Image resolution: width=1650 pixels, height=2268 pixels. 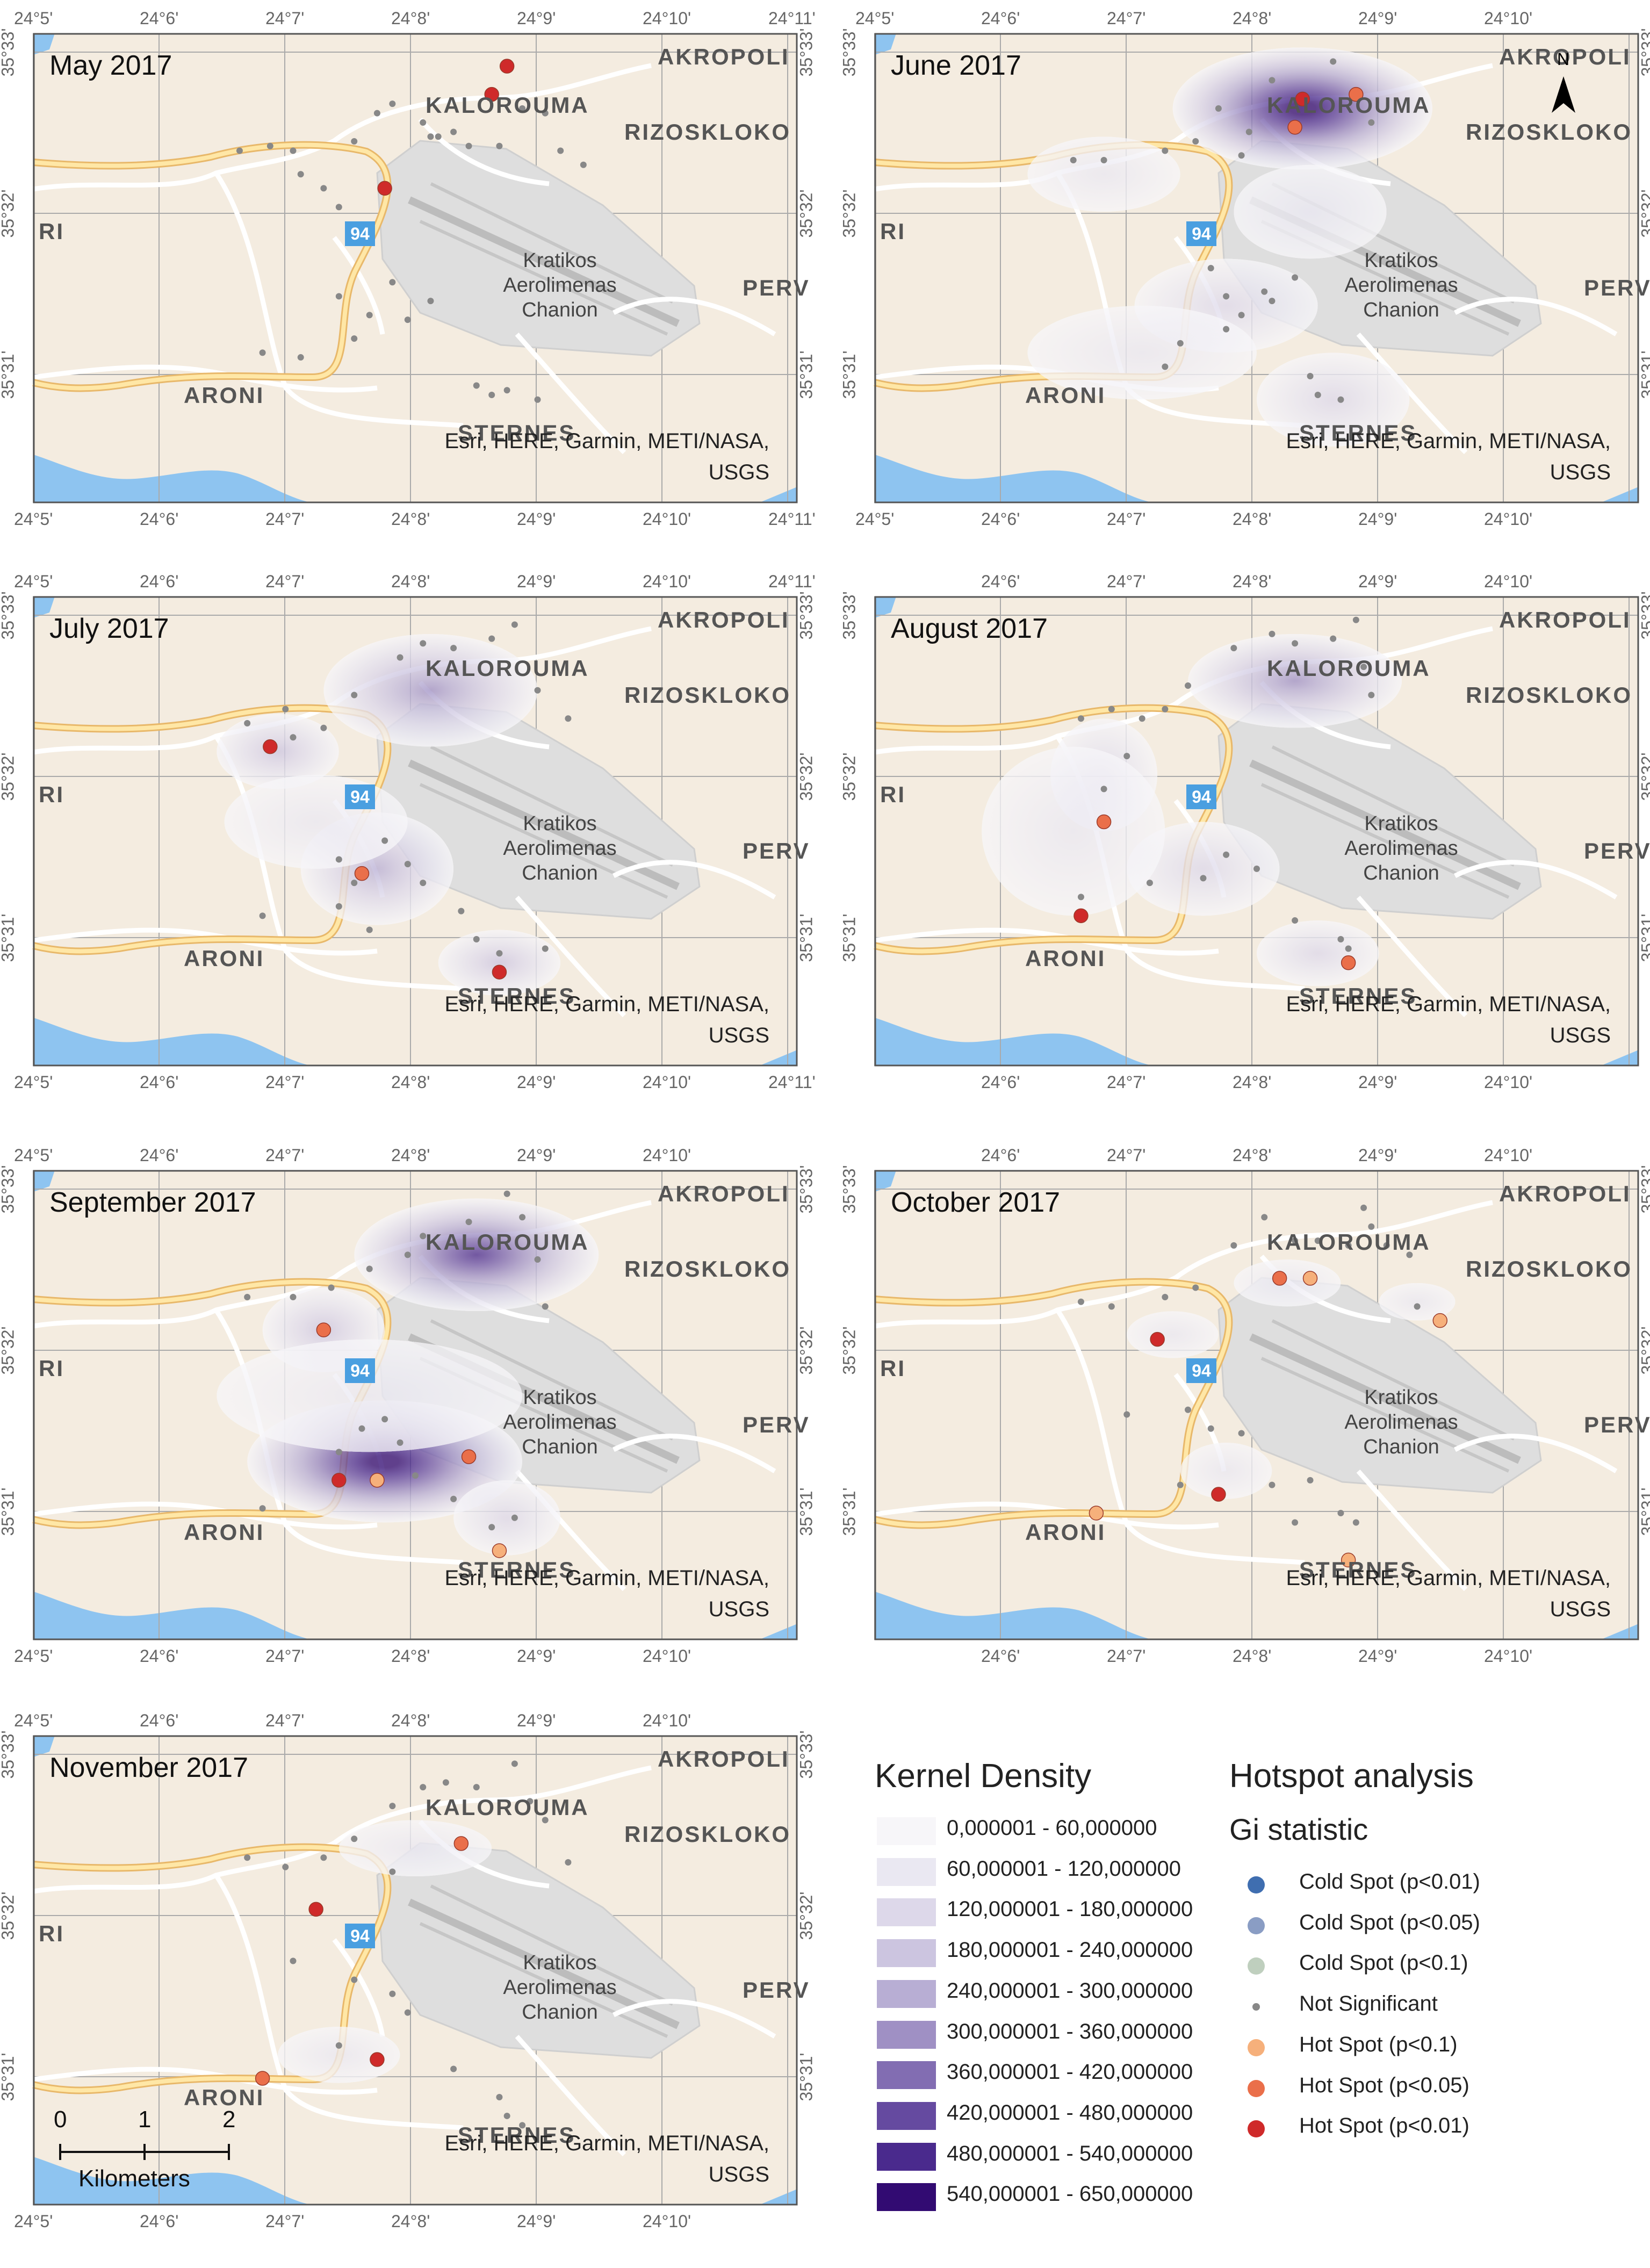 What do you see at coordinates (1644, 1511) in the screenshot?
I see `y-tick-label-right: 35°31'` at bounding box center [1644, 1511].